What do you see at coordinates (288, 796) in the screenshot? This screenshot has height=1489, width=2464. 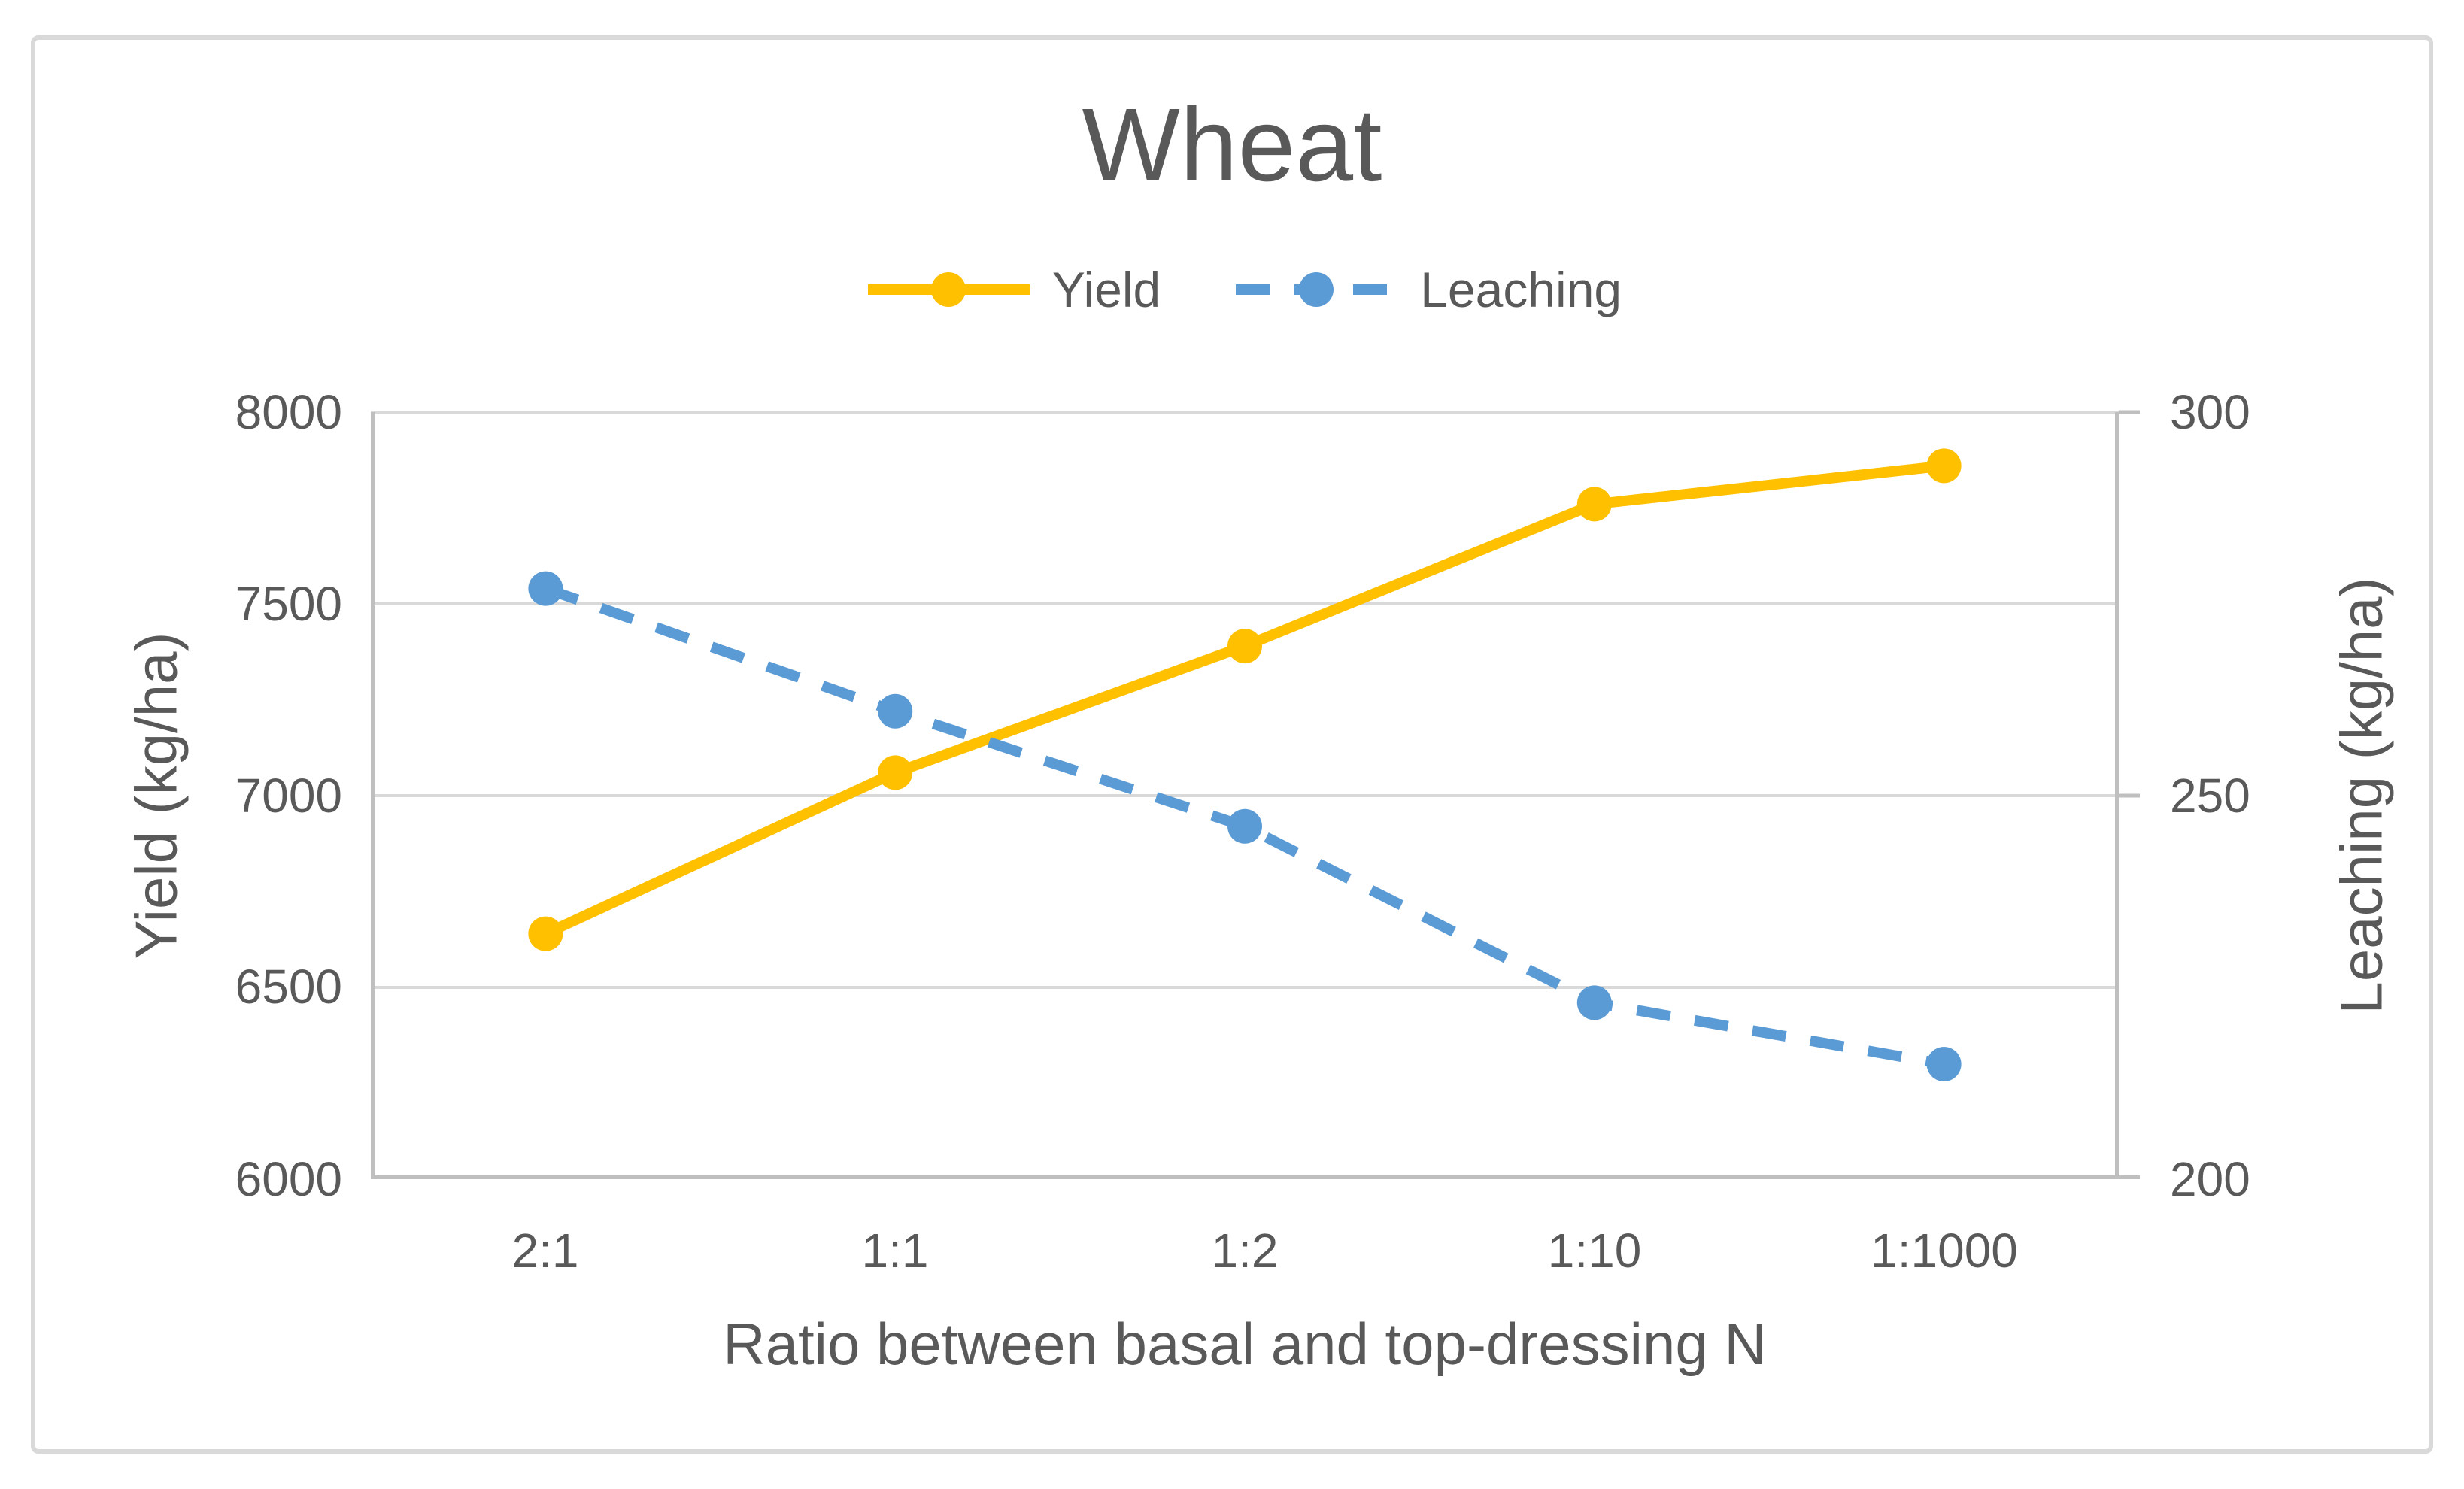 I see `y-left-tick-7000: 7000` at bounding box center [288, 796].